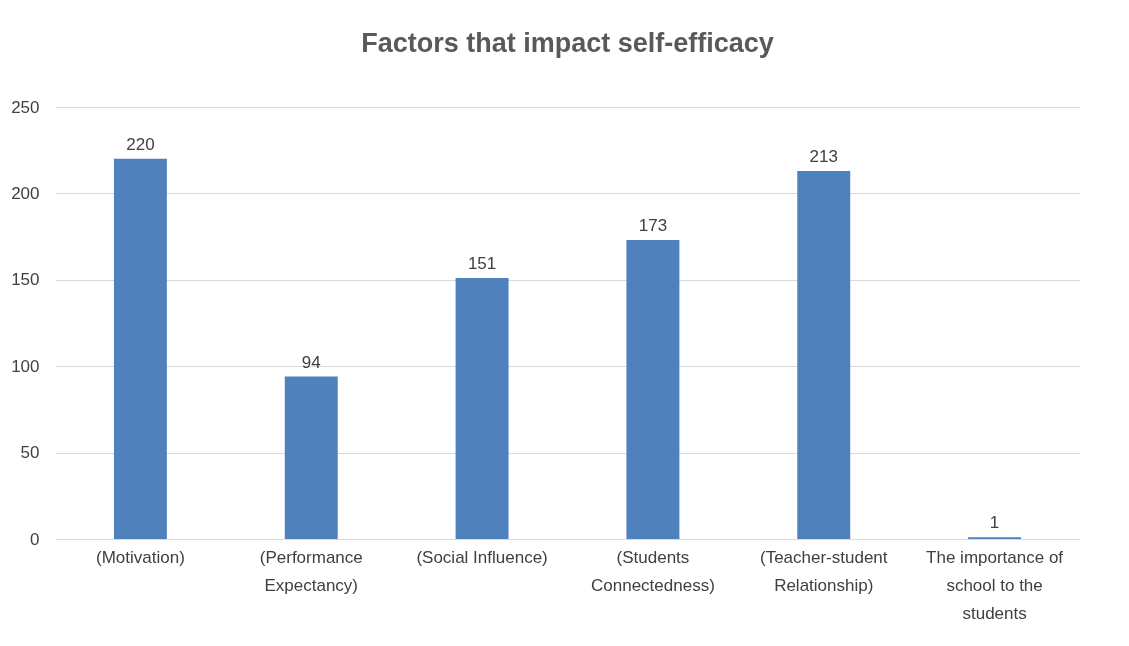 This screenshot has height=646, width=1129. I want to click on y-tick-label: 50, so click(30, 453).